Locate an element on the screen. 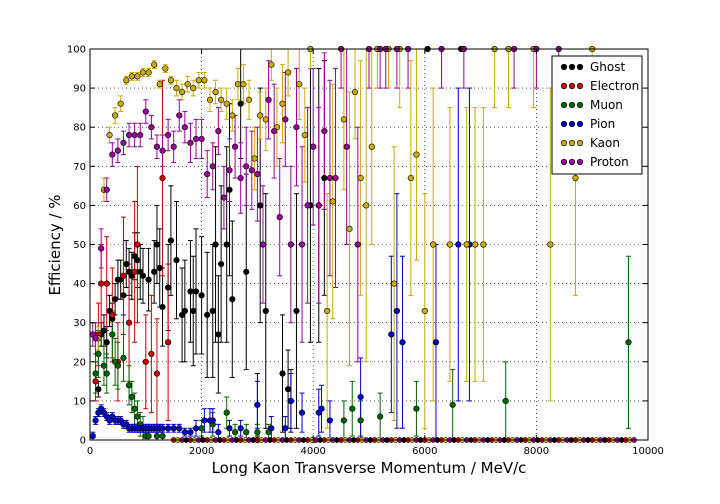  legend-marker-proton is located at coordinates (564, 162).